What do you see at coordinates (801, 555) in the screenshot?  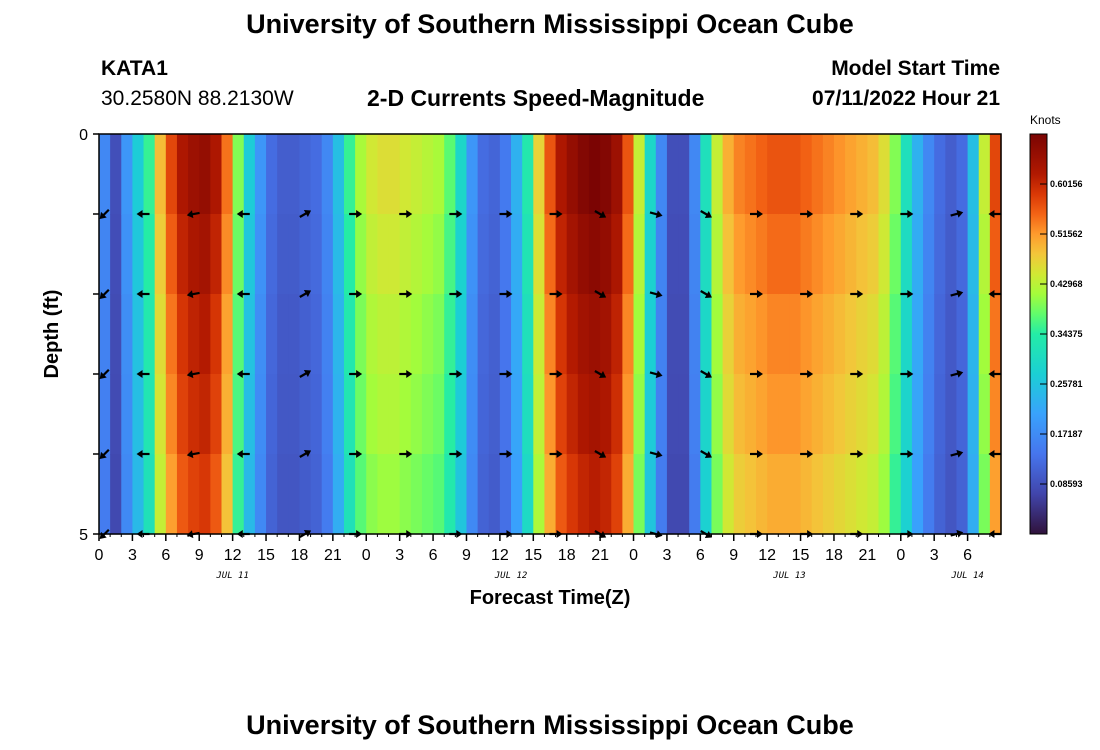 I see `x-tick-label: 15` at bounding box center [801, 555].